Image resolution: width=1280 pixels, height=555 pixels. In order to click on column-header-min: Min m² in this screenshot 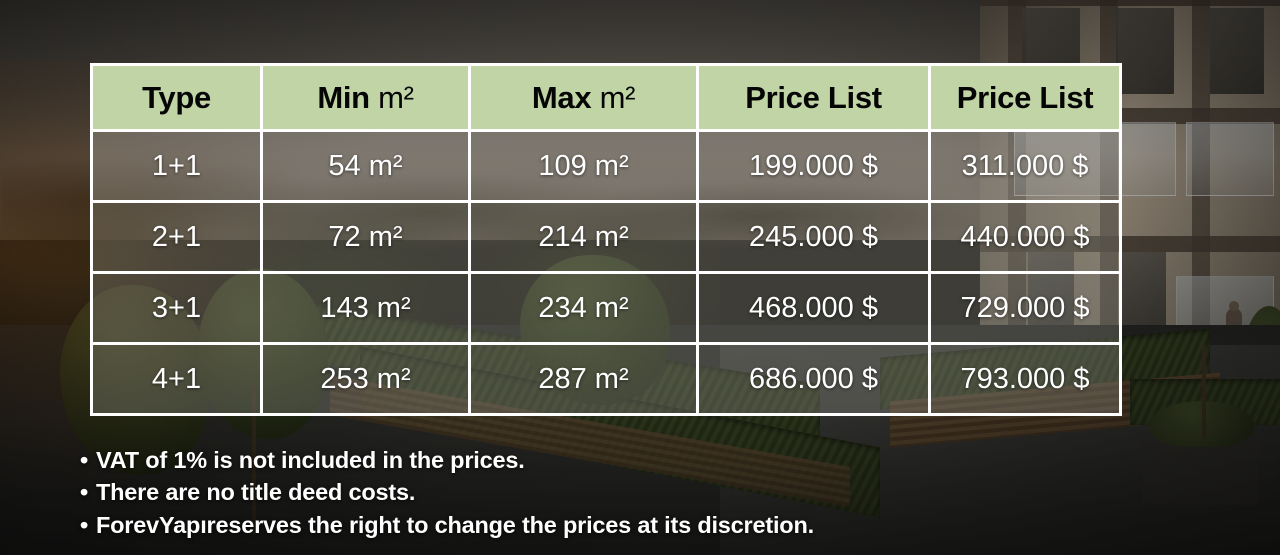, I will do `click(367, 99)`.